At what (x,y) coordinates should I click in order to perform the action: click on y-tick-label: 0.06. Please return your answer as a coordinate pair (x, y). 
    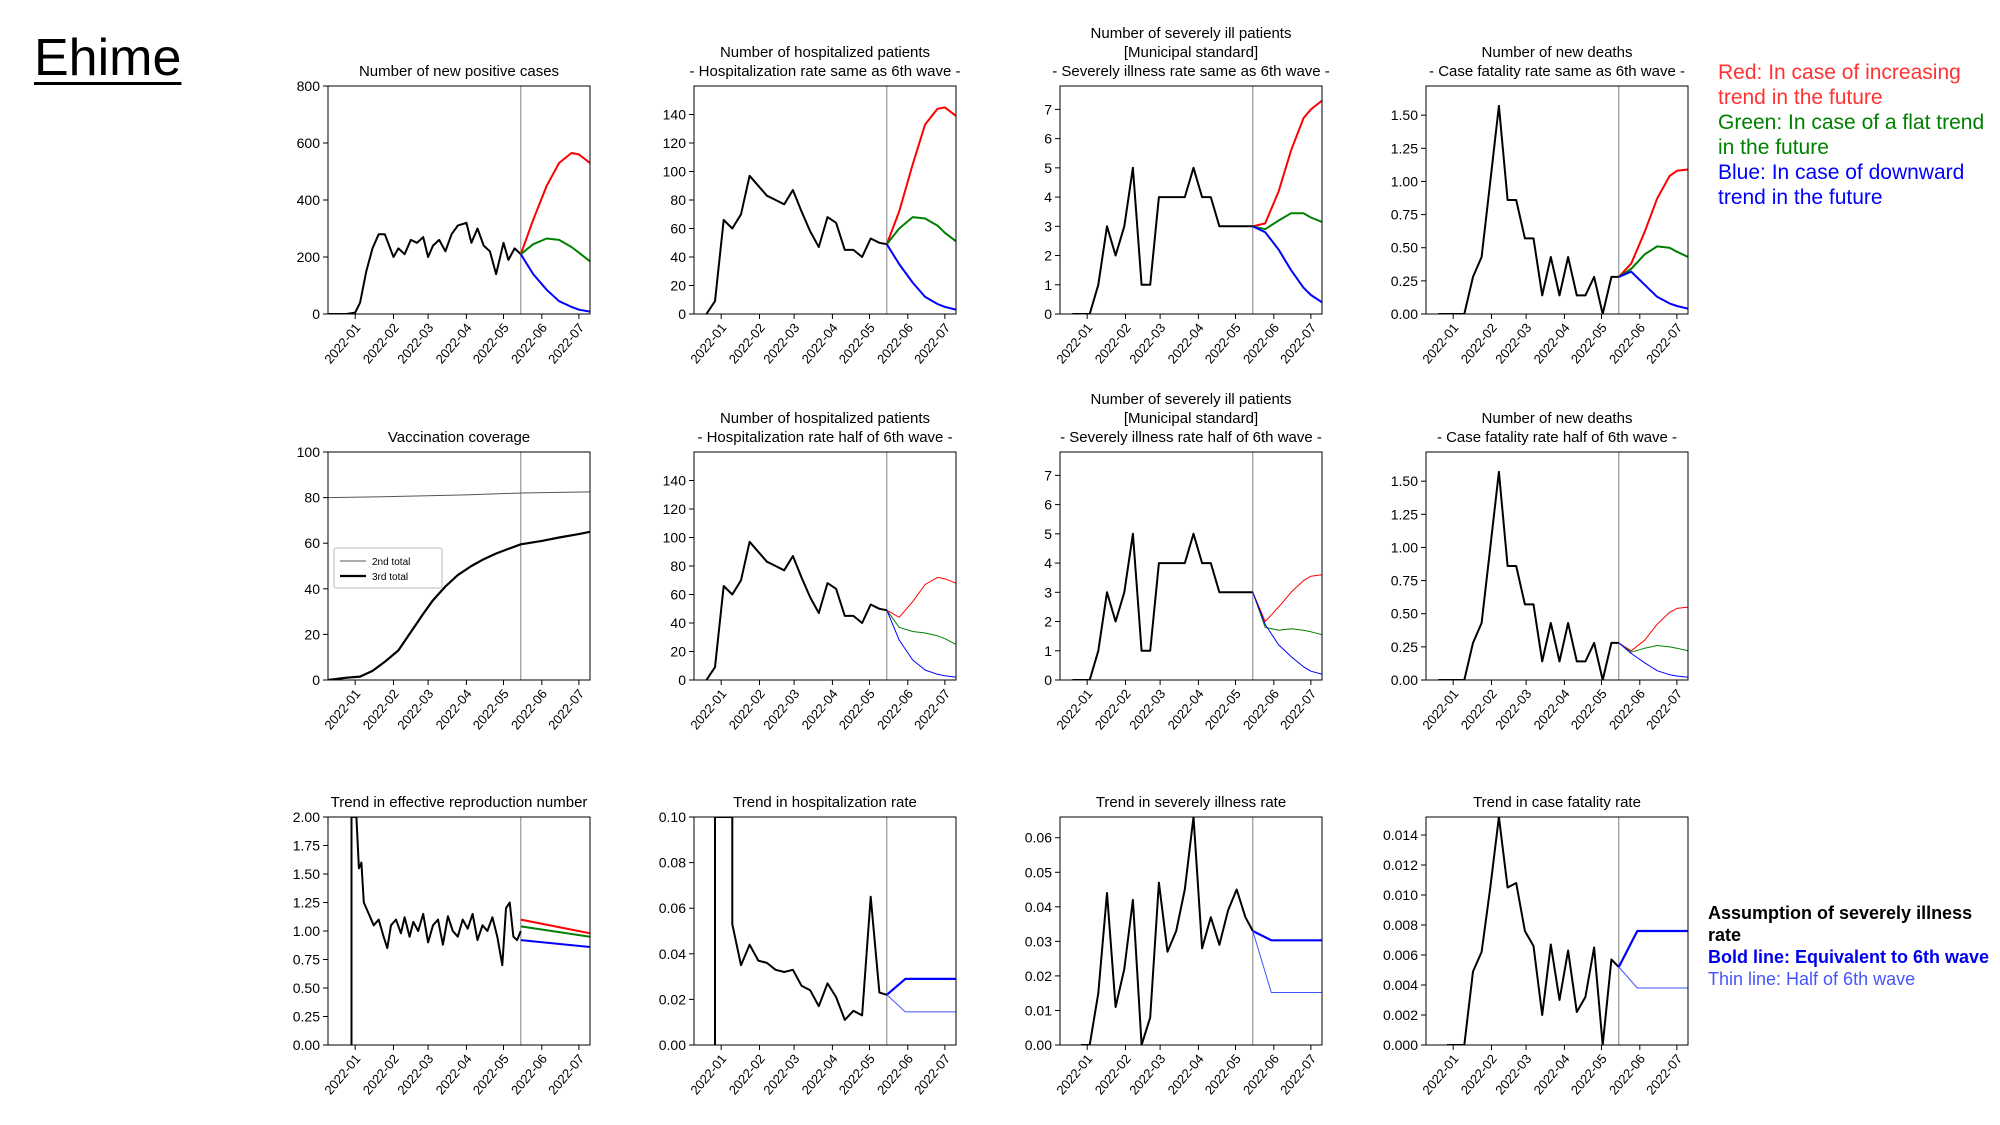
    Looking at the image, I should click on (672, 908).